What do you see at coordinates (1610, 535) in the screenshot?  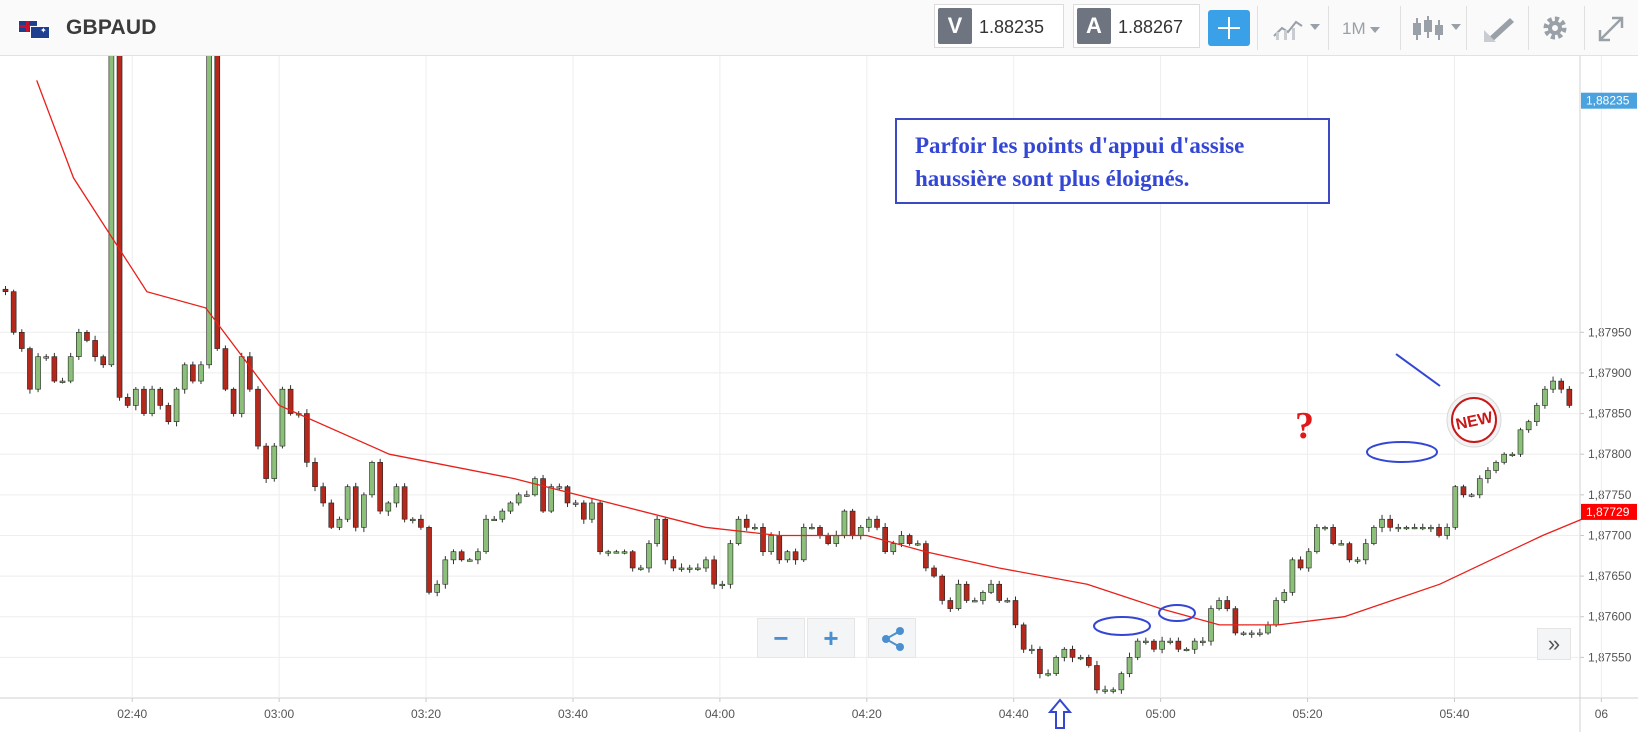 I see `y-tick-label: 1,87700` at bounding box center [1610, 535].